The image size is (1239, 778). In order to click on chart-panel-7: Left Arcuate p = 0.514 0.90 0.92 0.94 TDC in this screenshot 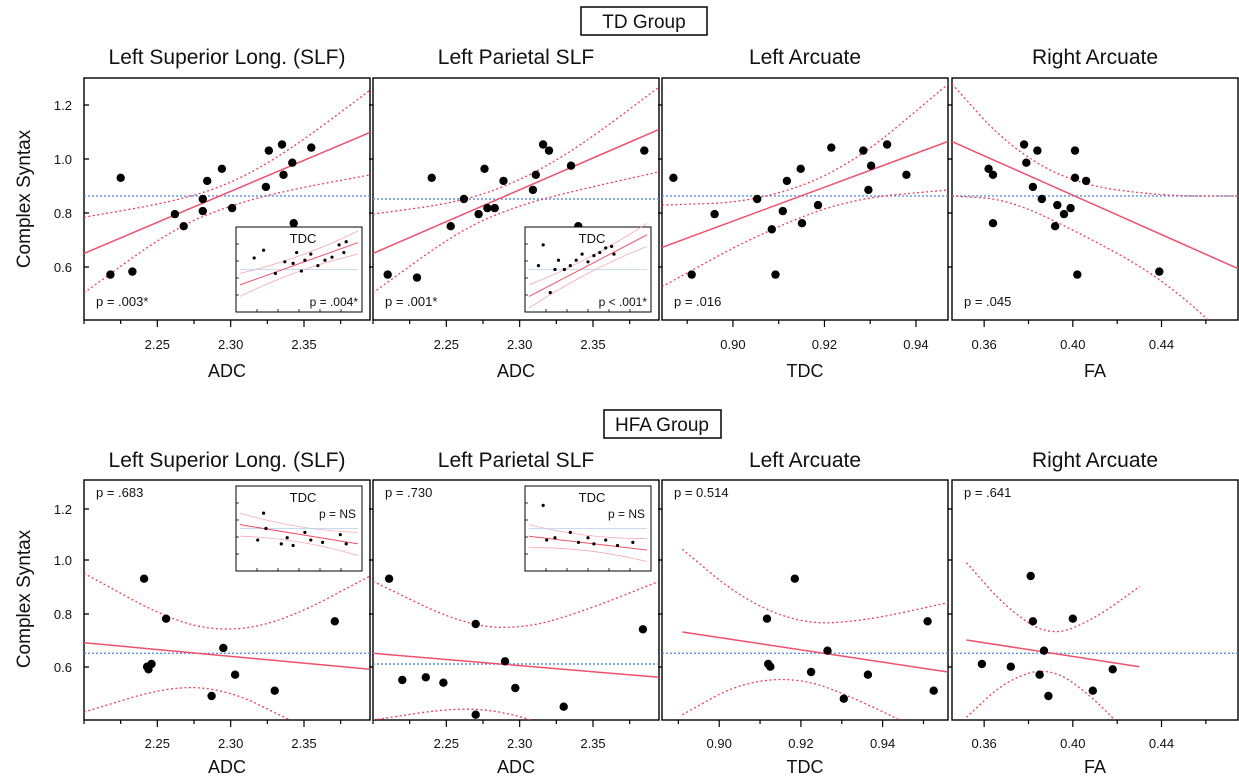, I will do `click(803, 613)`.